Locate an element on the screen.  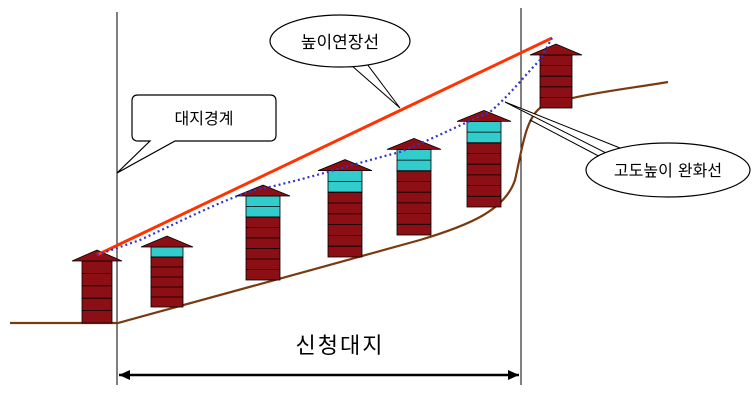
building-2-roof is located at coordinates (167, 241).